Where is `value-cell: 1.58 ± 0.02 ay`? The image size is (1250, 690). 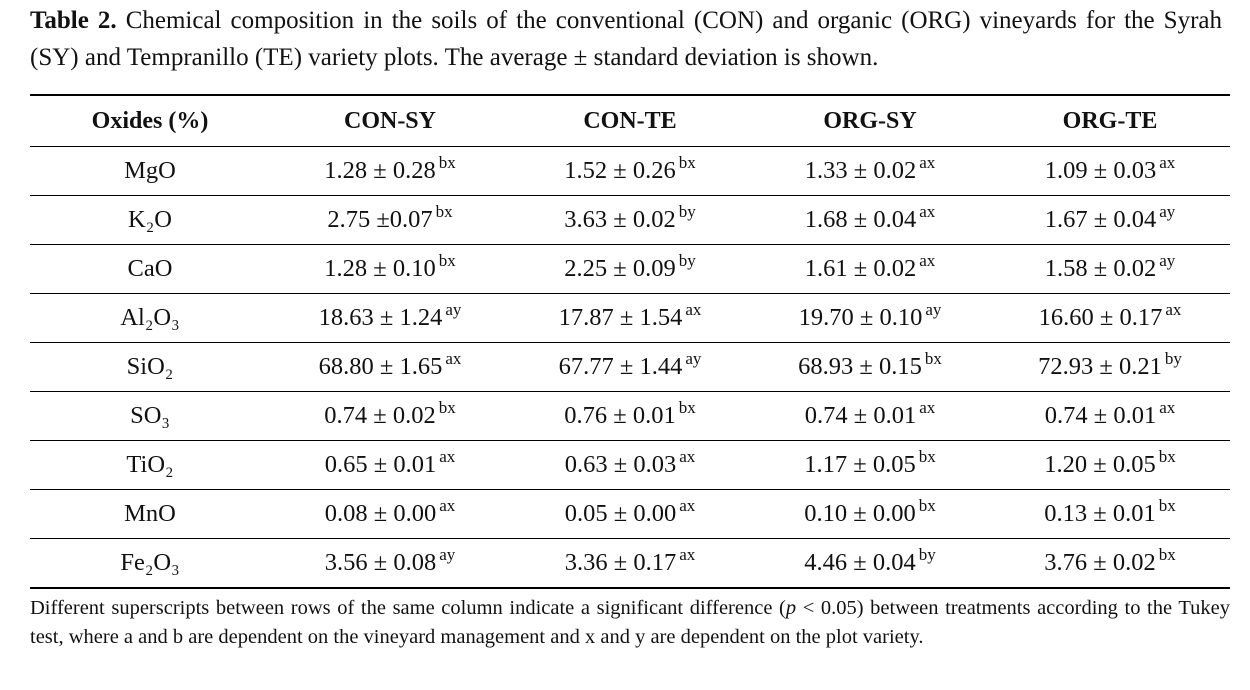
value-cell: 1.58 ± 0.02 ay is located at coordinates (1110, 269).